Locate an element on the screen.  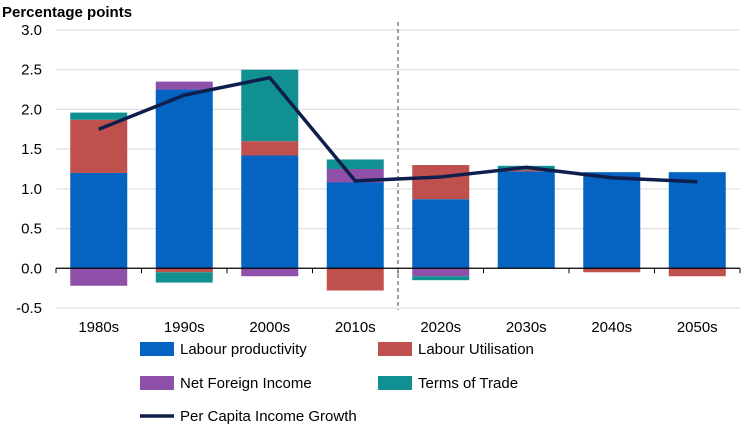
y-tick-label: 1.5 is located at coordinates (31, 149).